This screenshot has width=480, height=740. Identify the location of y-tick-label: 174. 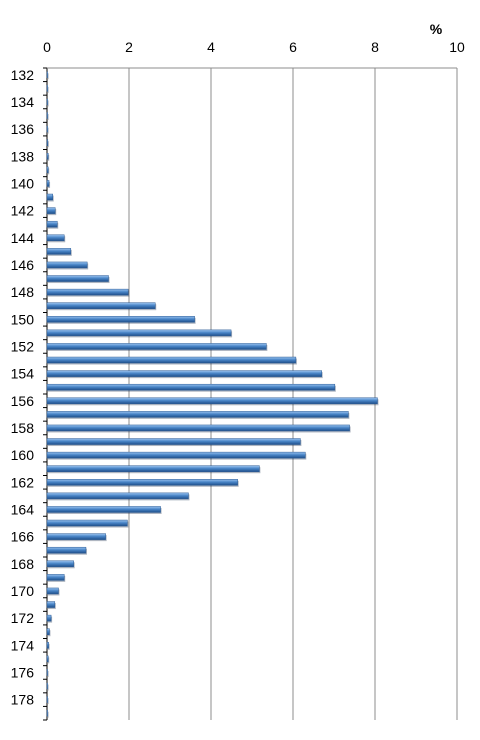
(23, 645).